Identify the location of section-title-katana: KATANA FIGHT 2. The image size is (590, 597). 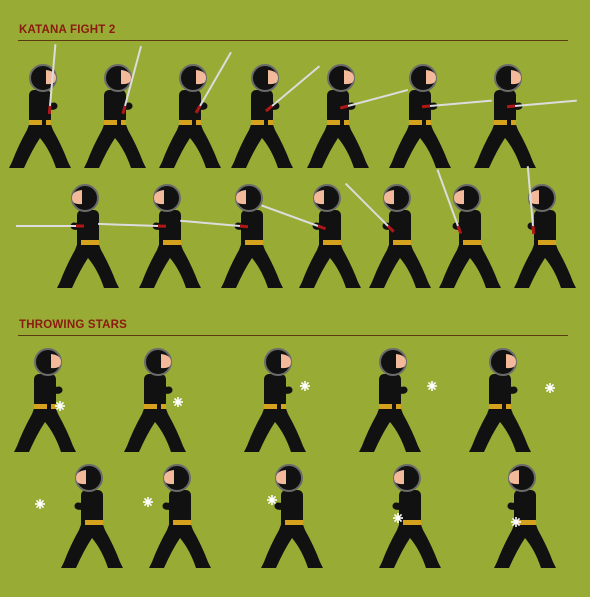
(67, 30).